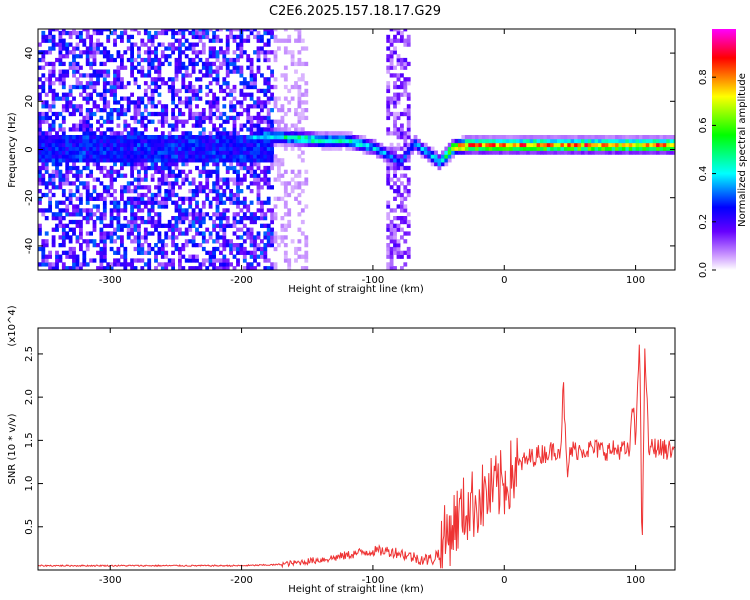 The width and height of the screenshot is (750, 600). Describe the element at coordinates (110, 580) in the screenshot. I see `x-tick-label: -300` at that location.